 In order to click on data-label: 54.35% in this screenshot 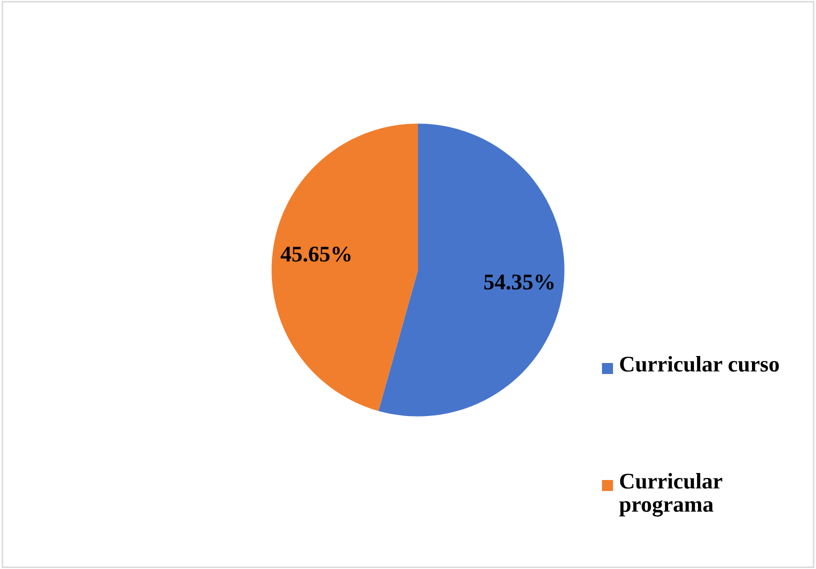, I will do `click(519, 282)`.